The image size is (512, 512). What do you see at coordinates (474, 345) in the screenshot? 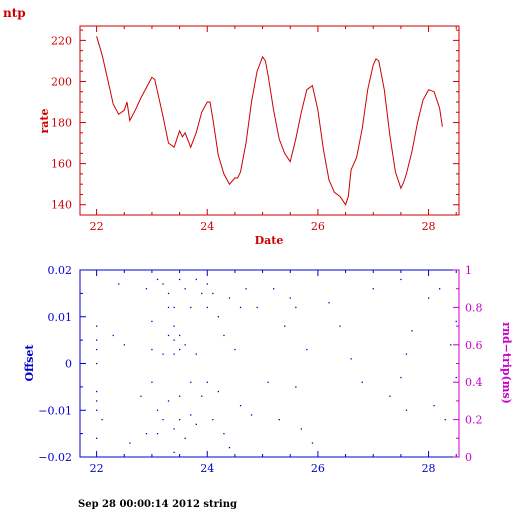
I see `rtt-y-tick-label: 0.6` at bounding box center [474, 345].